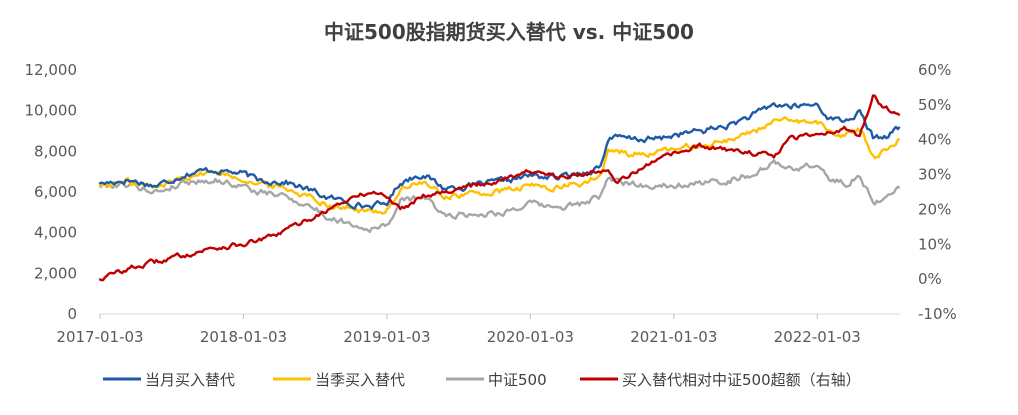 The height and width of the screenshot is (415, 1018). What do you see at coordinates (934, 140) in the screenshot?
I see `y-right-tick-label: 40%` at bounding box center [934, 140].